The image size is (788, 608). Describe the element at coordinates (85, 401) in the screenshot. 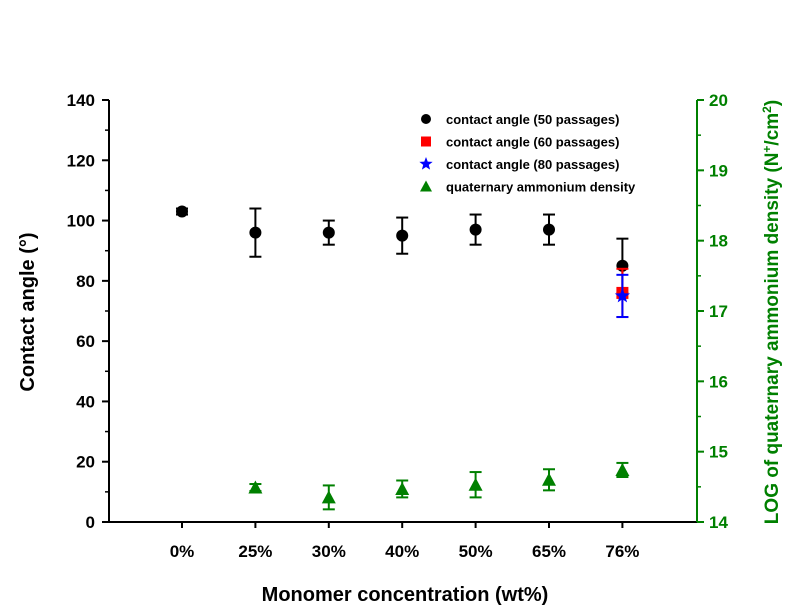

I see `left-tick-label: 40` at that location.